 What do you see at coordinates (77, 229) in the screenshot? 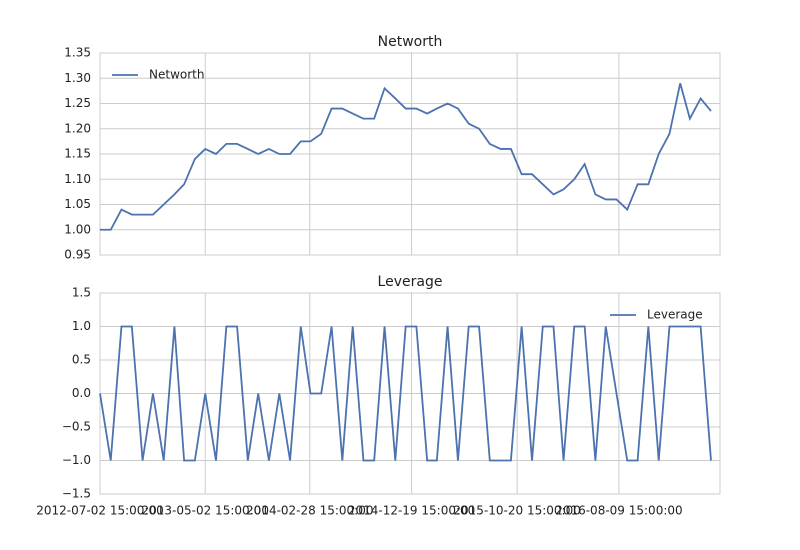
I see `y-tick-label: 1.00` at bounding box center [77, 229].